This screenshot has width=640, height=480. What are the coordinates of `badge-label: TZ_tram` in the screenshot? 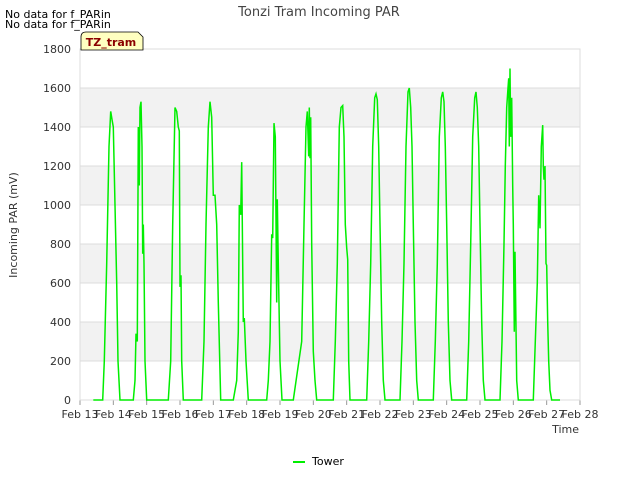 It's located at (111, 42).